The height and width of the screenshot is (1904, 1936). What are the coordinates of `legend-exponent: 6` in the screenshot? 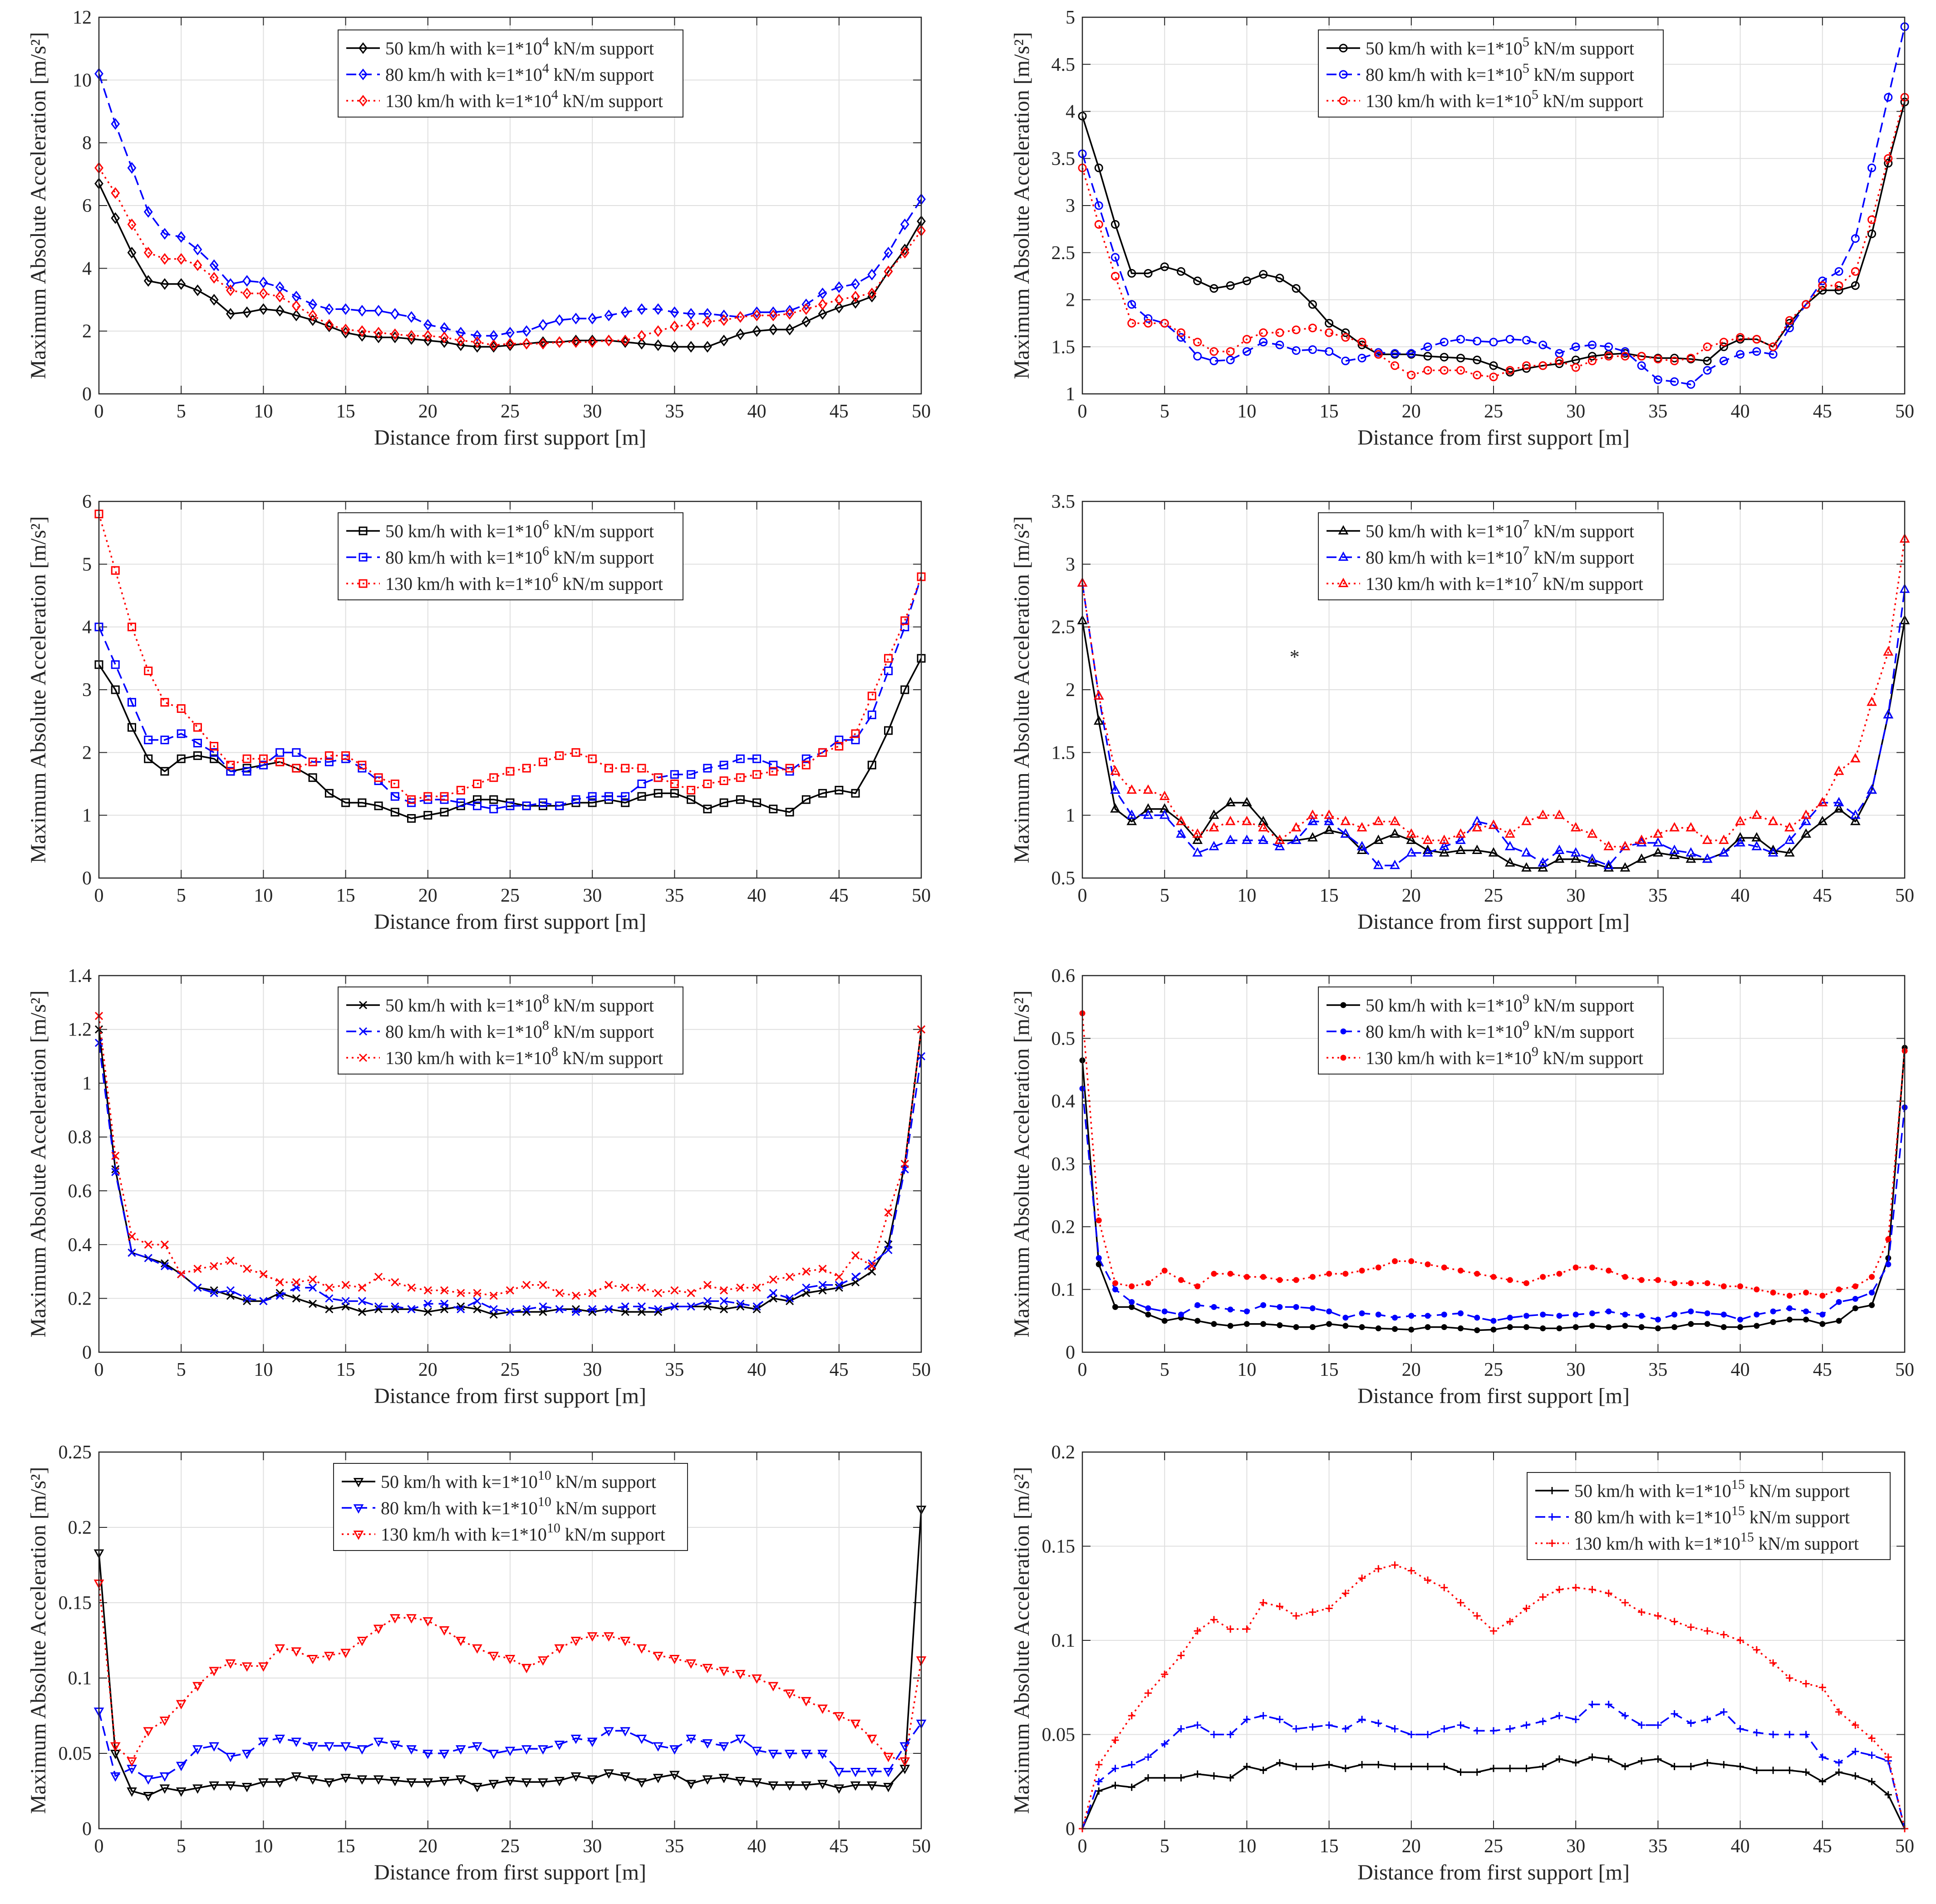 It's located at (554, 578).